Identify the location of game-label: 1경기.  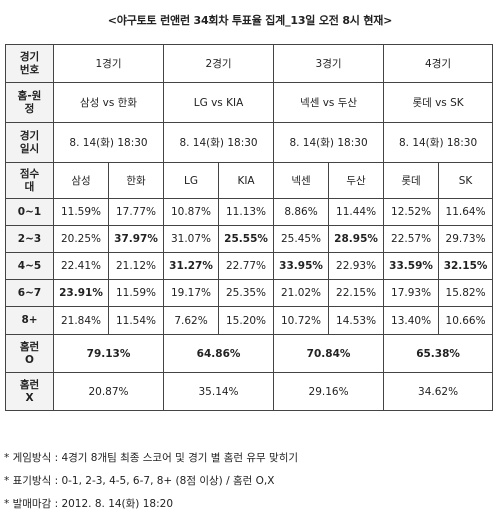
(108, 63).